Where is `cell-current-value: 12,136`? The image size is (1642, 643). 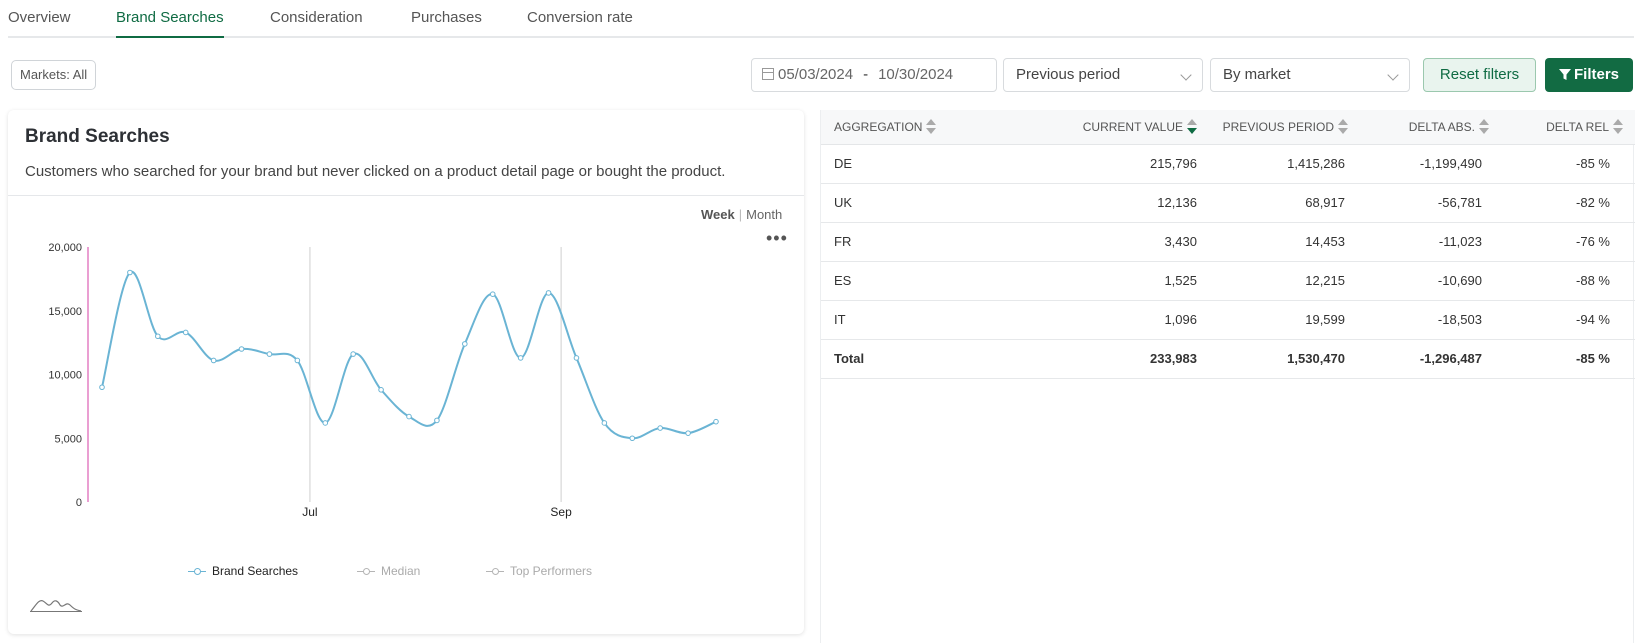 cell-current-value: 12,136 is located at coordinates (1177, 202).